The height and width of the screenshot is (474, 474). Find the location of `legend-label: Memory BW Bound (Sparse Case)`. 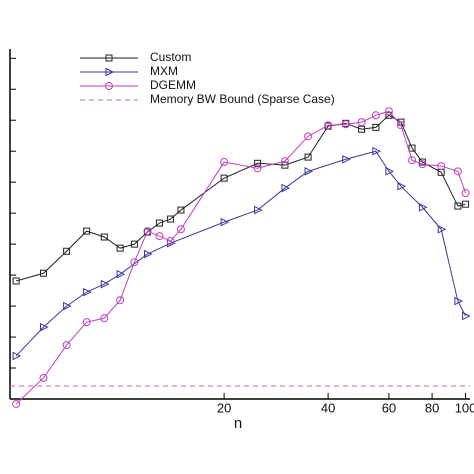

legend-label: Memory BW Bound (Sparse Case) is located at coordinates (242, 99).